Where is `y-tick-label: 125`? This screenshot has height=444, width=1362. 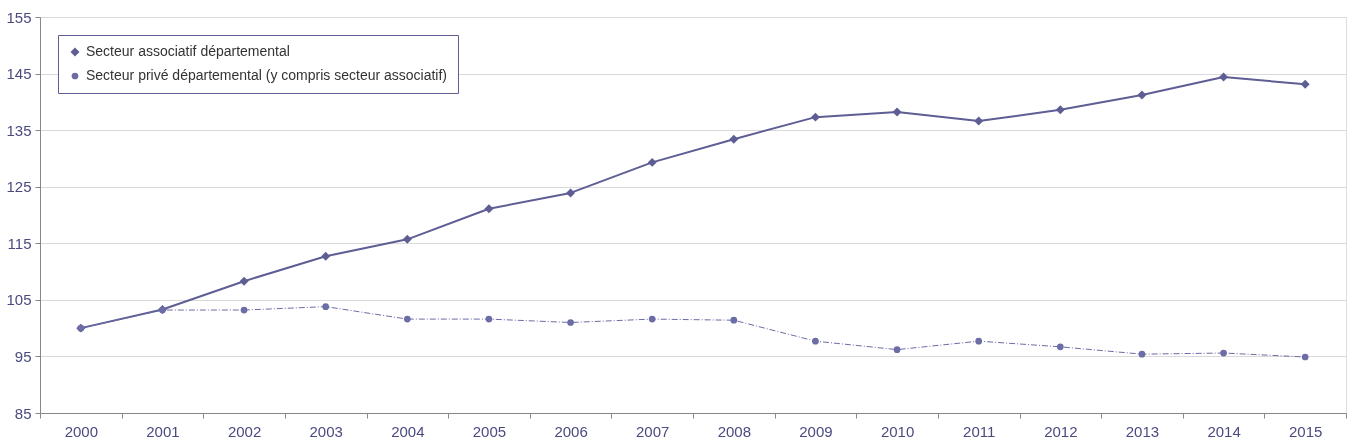
y-tick-label: 125 is located at coordinates (19, 187).